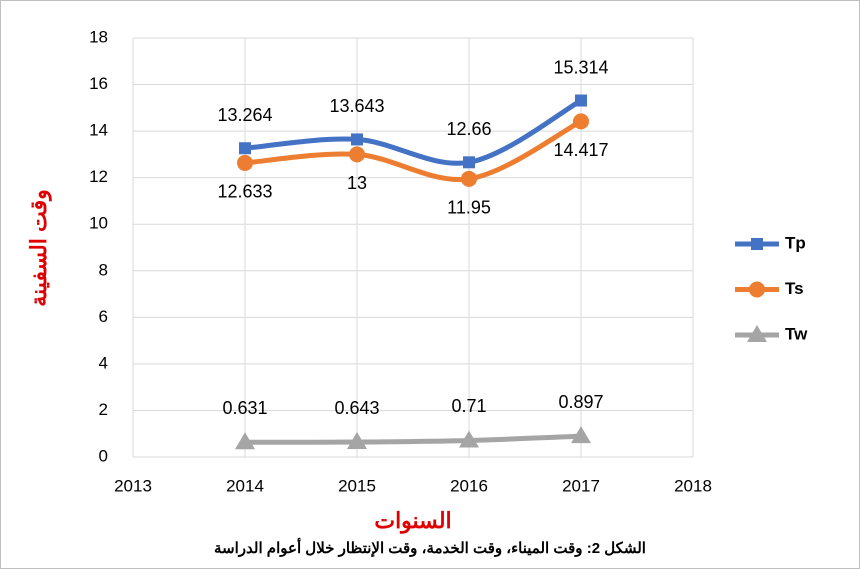 The image size is (860, 569). What do you see at coordinates (412, 521) in the screenshot?
I see `x-axis-title: السنوات` at bounding box center [412, 521].